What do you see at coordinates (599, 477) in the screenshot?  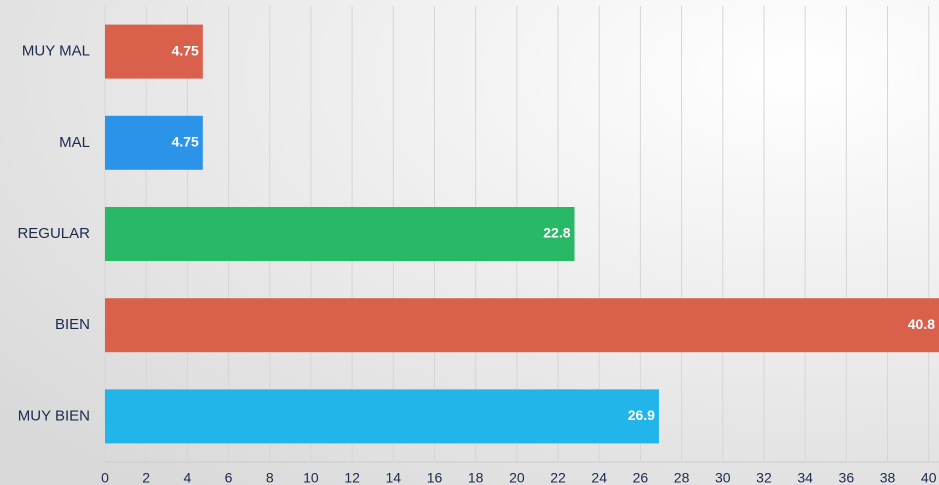 I see `x-tick-label: 24` at bounding box center [599, 477].